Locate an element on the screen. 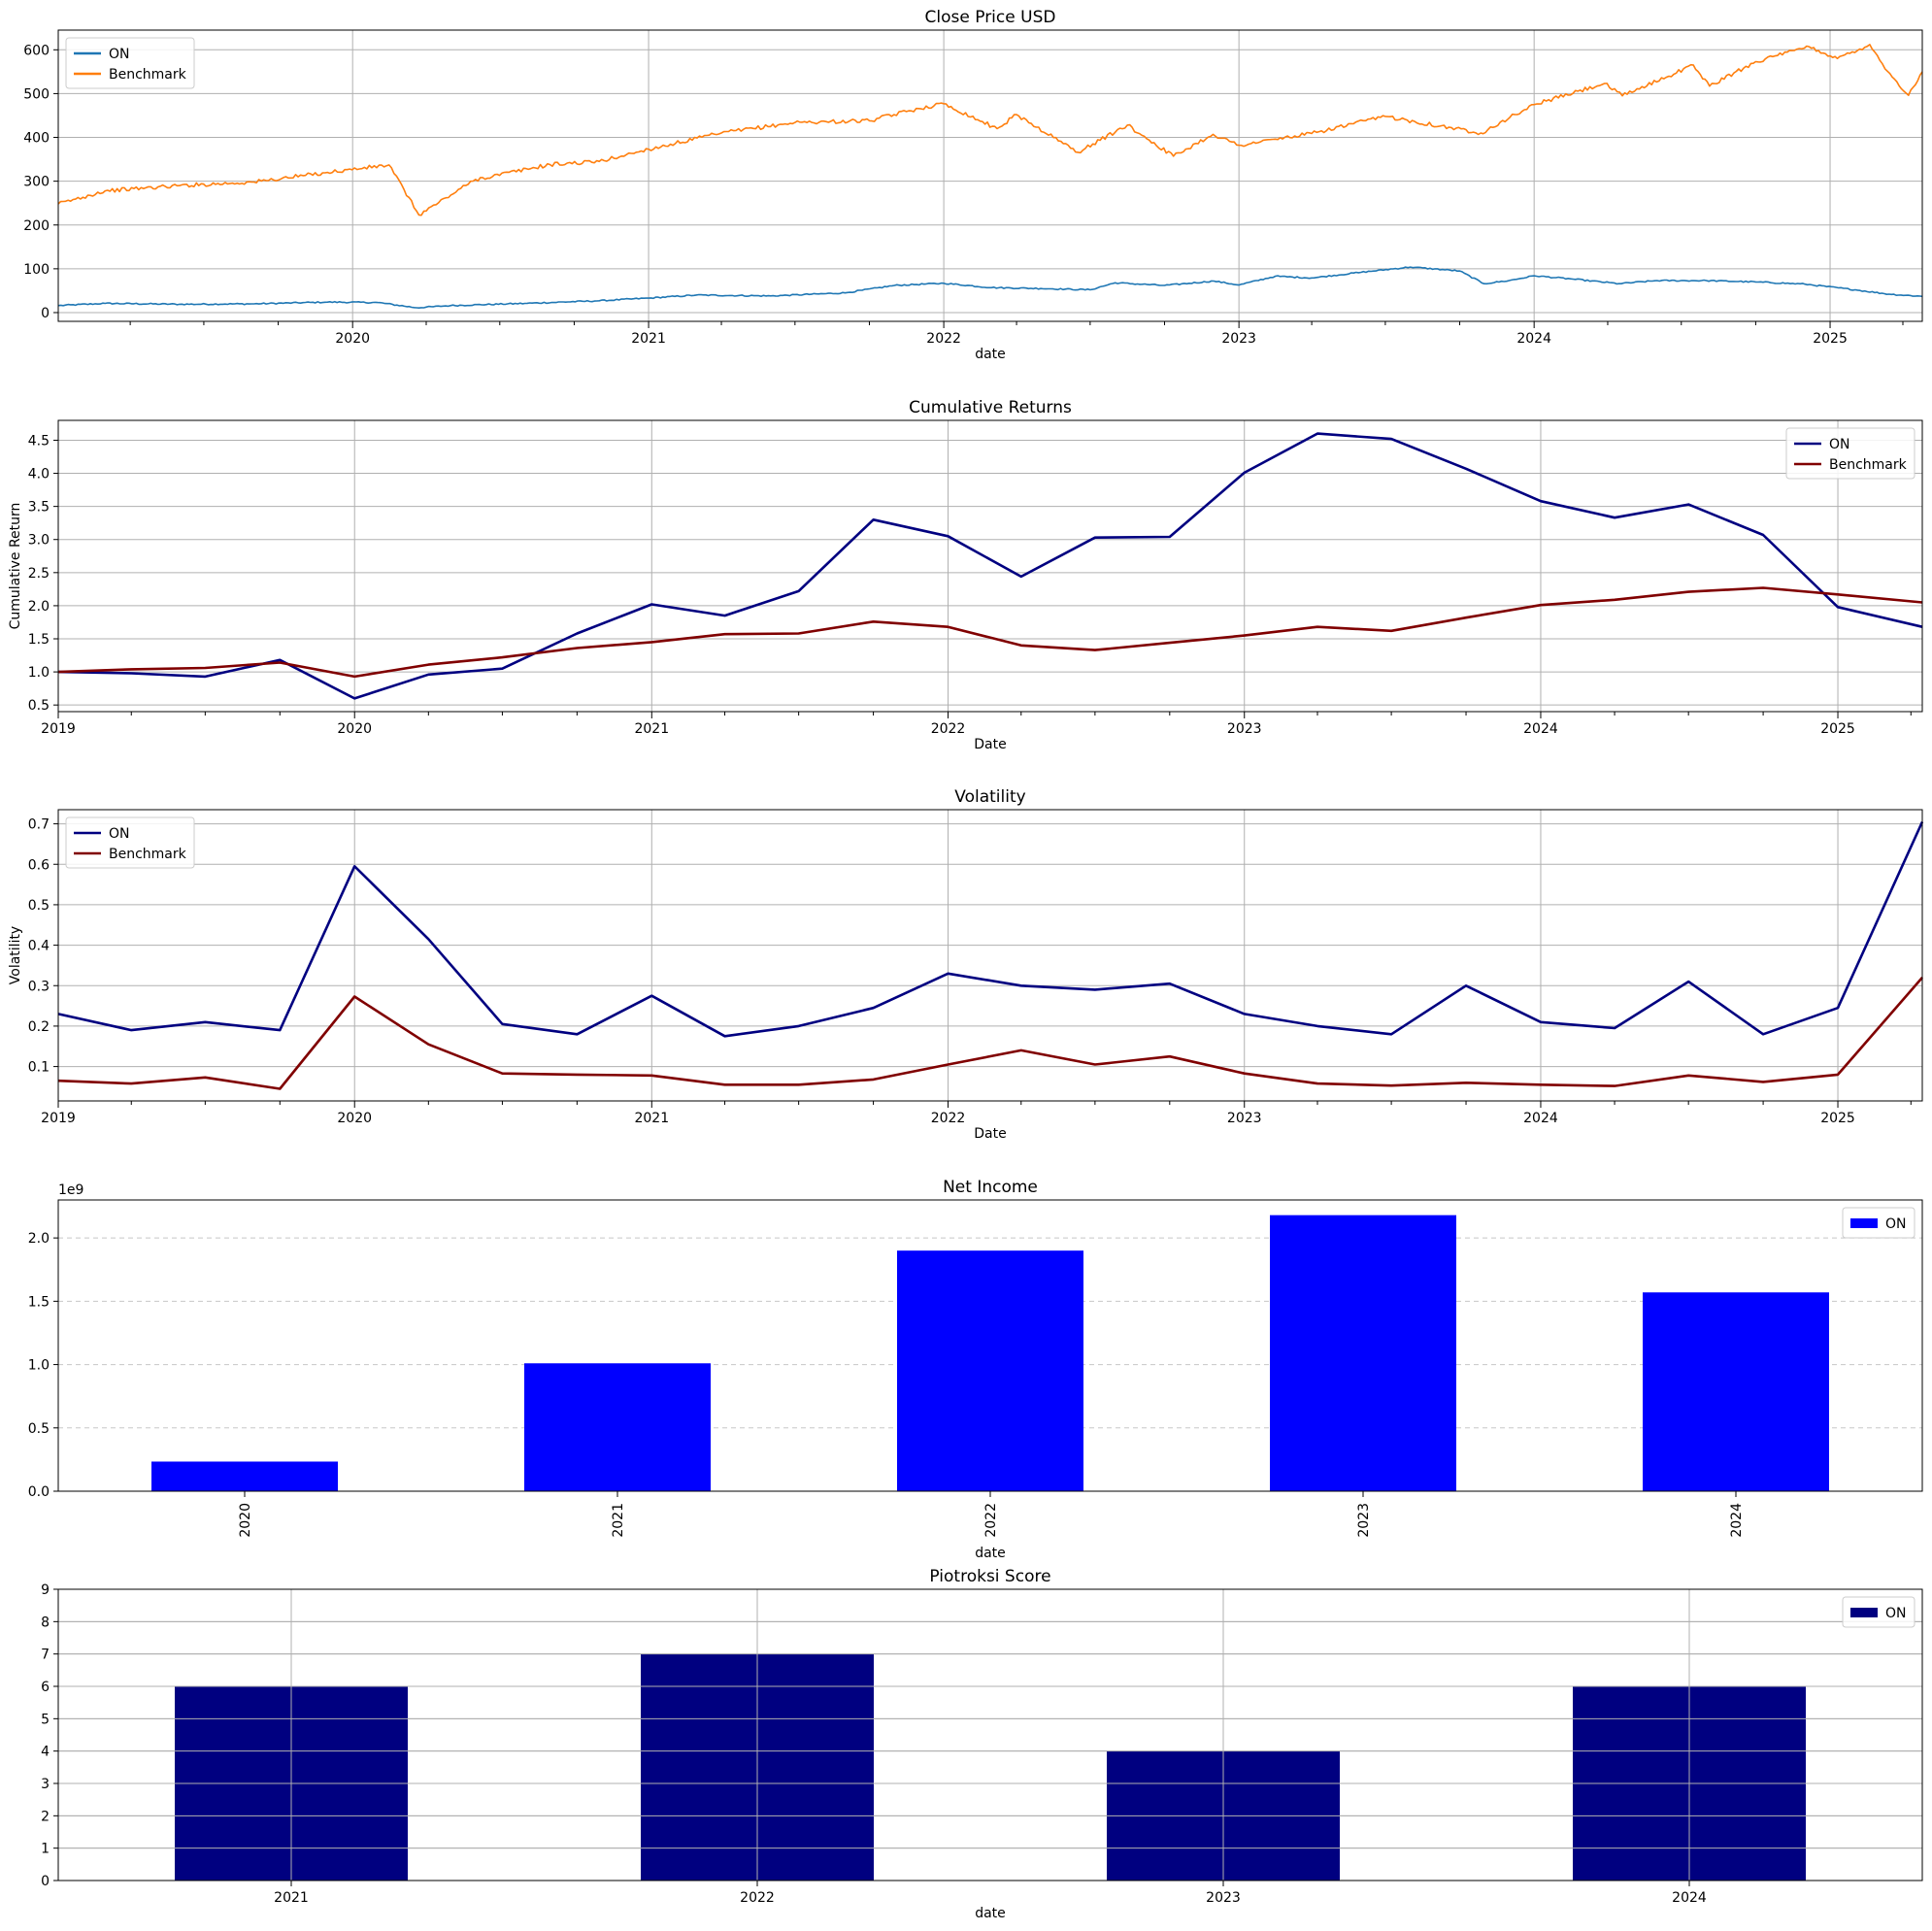  y-axis-label: Volatility is located at coordinates (15, 955).